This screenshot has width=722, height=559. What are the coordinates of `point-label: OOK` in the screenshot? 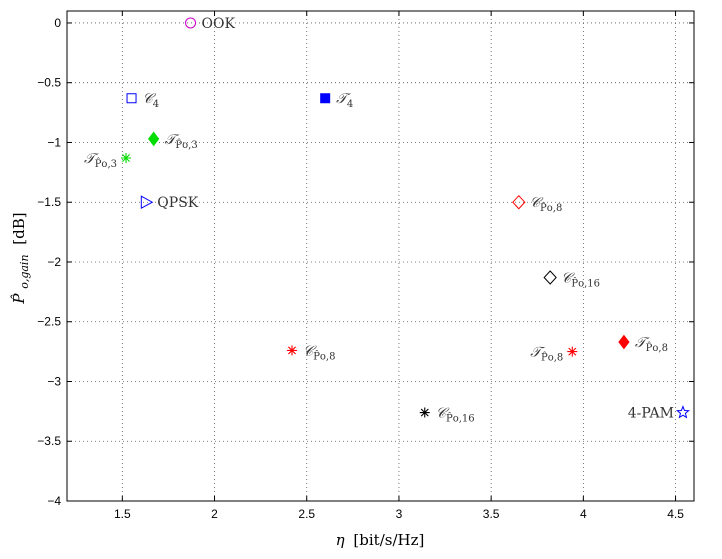 It's located at (219, 24).